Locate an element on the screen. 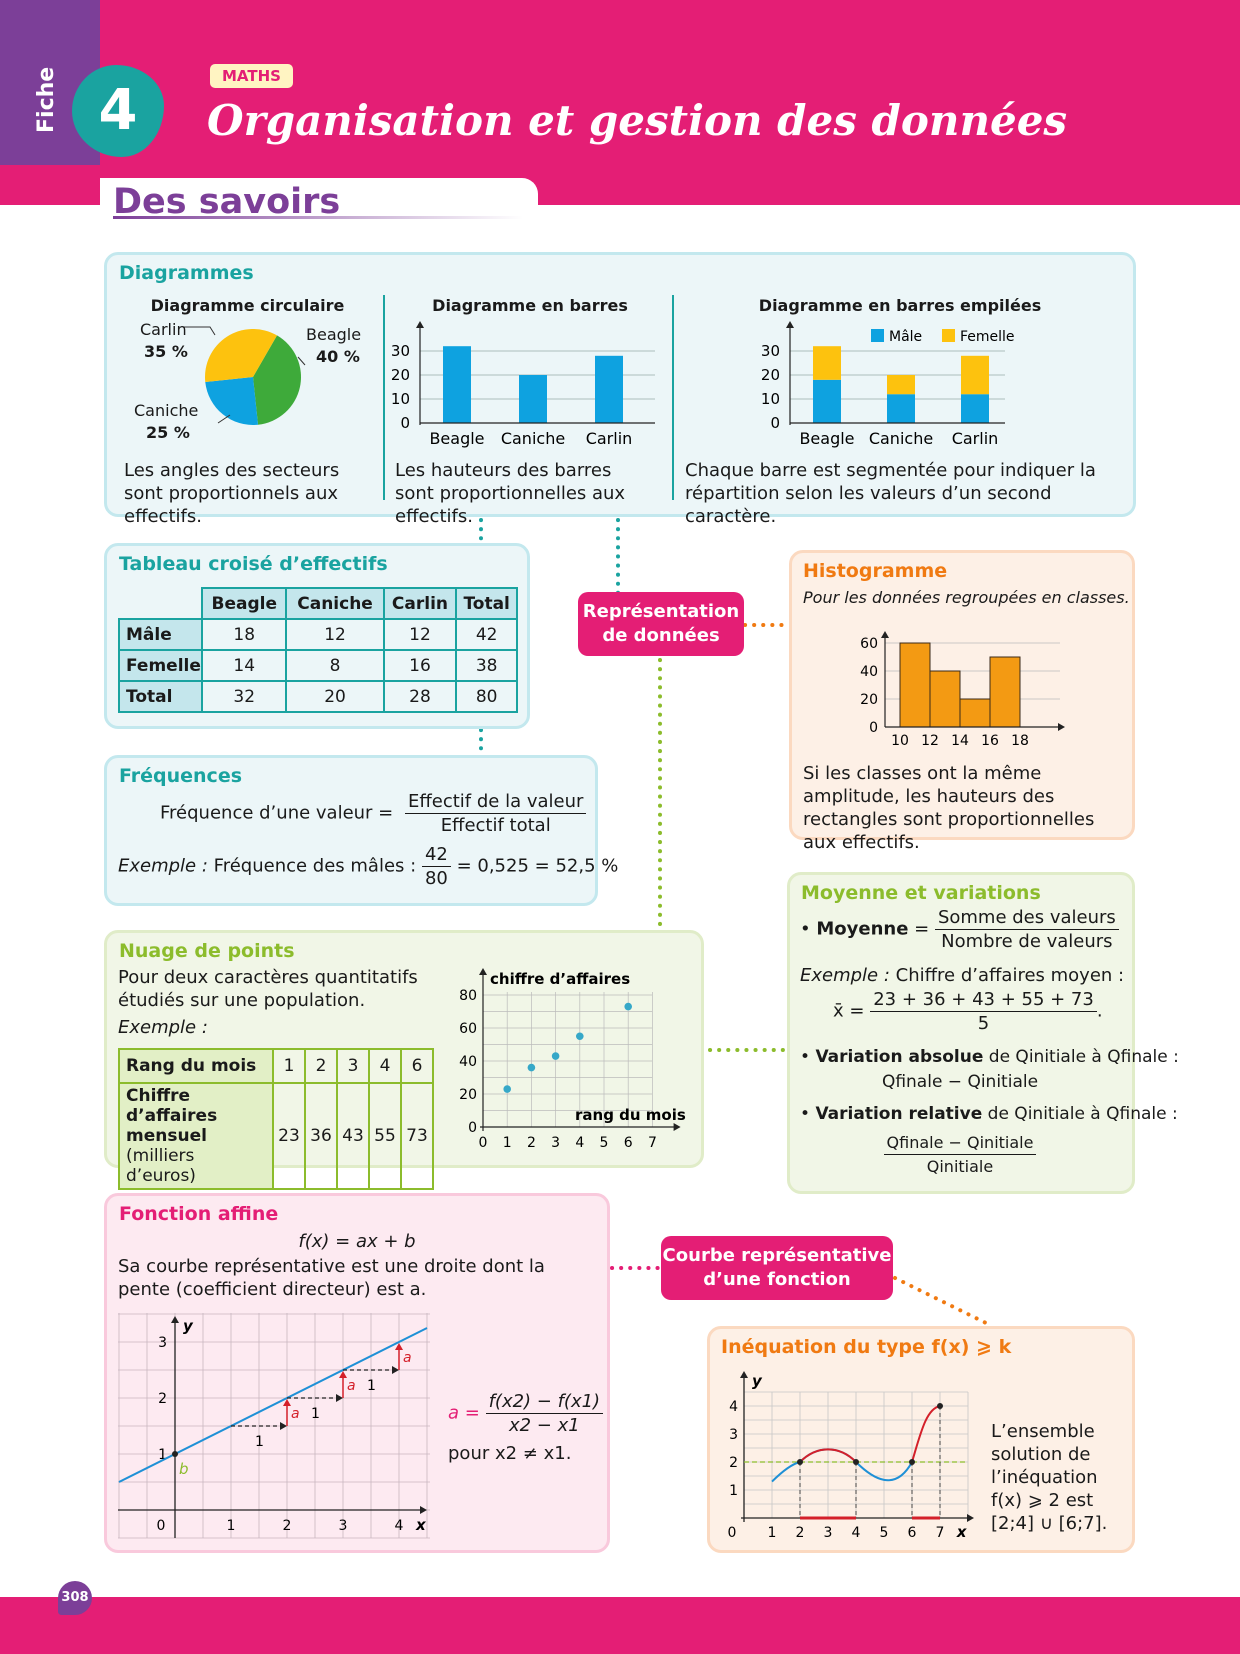 The width and height of the screenshot is (1240, 1654). table-cell: 8 is located at coordinates (335, 665).